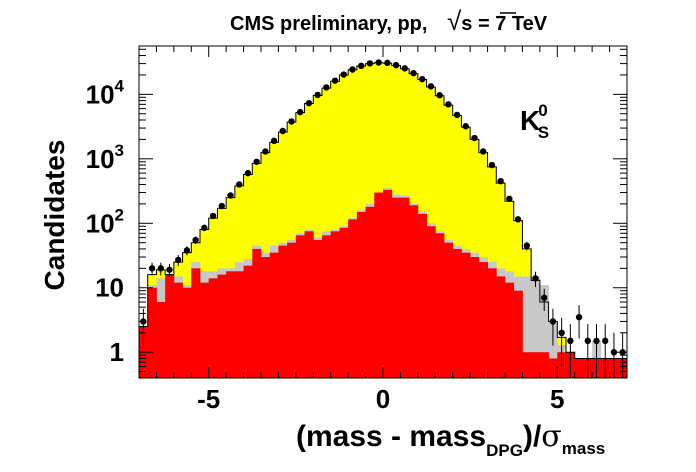  What do you see at coordinates (105, 92) in the screenshot?
I see `y-tick-label: 10⁴` at bounding box center [105, 92].